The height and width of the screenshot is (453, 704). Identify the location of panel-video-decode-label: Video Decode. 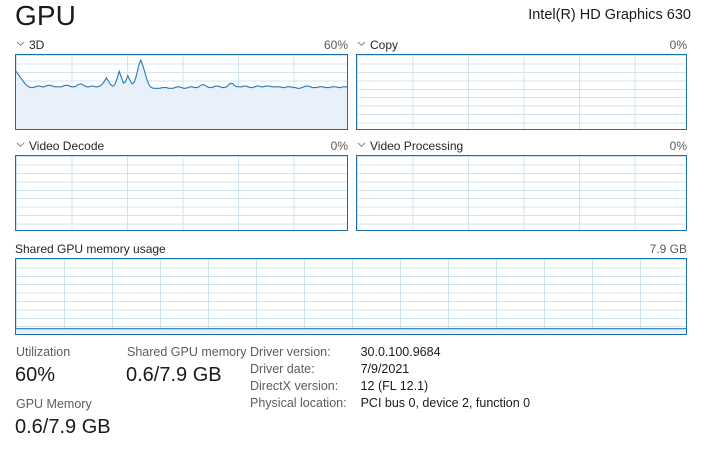
(67, 146).